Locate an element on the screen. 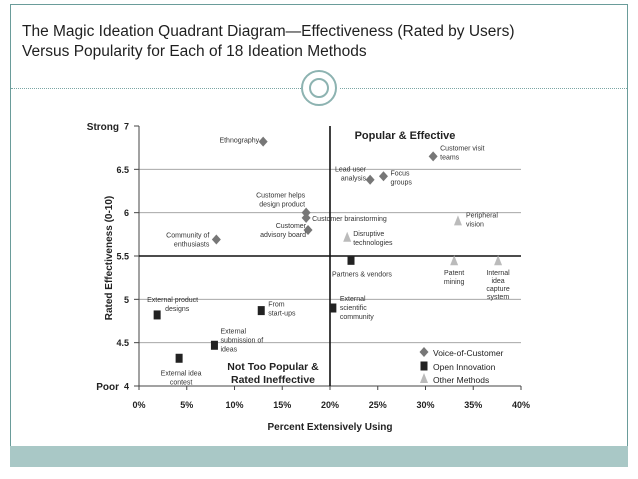  legend-marker-other-methods is located at coordinates (424, 378).